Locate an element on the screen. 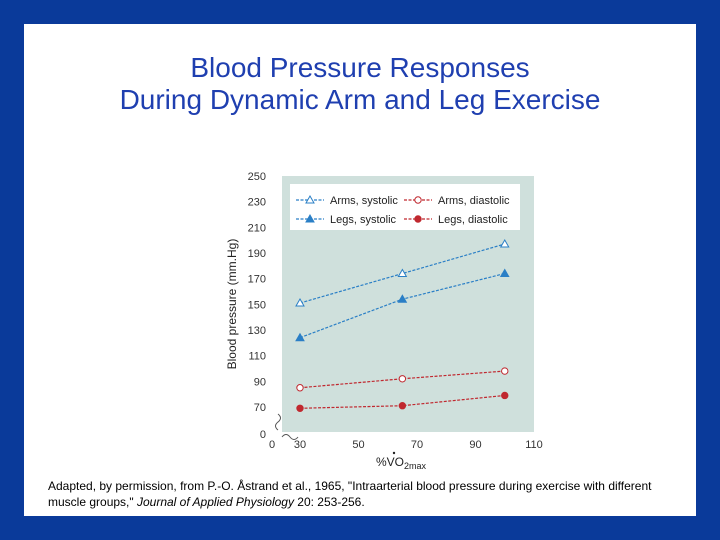 The image size is (720, 540). x-tick-70: 70 is located at coordinates (417, 445).